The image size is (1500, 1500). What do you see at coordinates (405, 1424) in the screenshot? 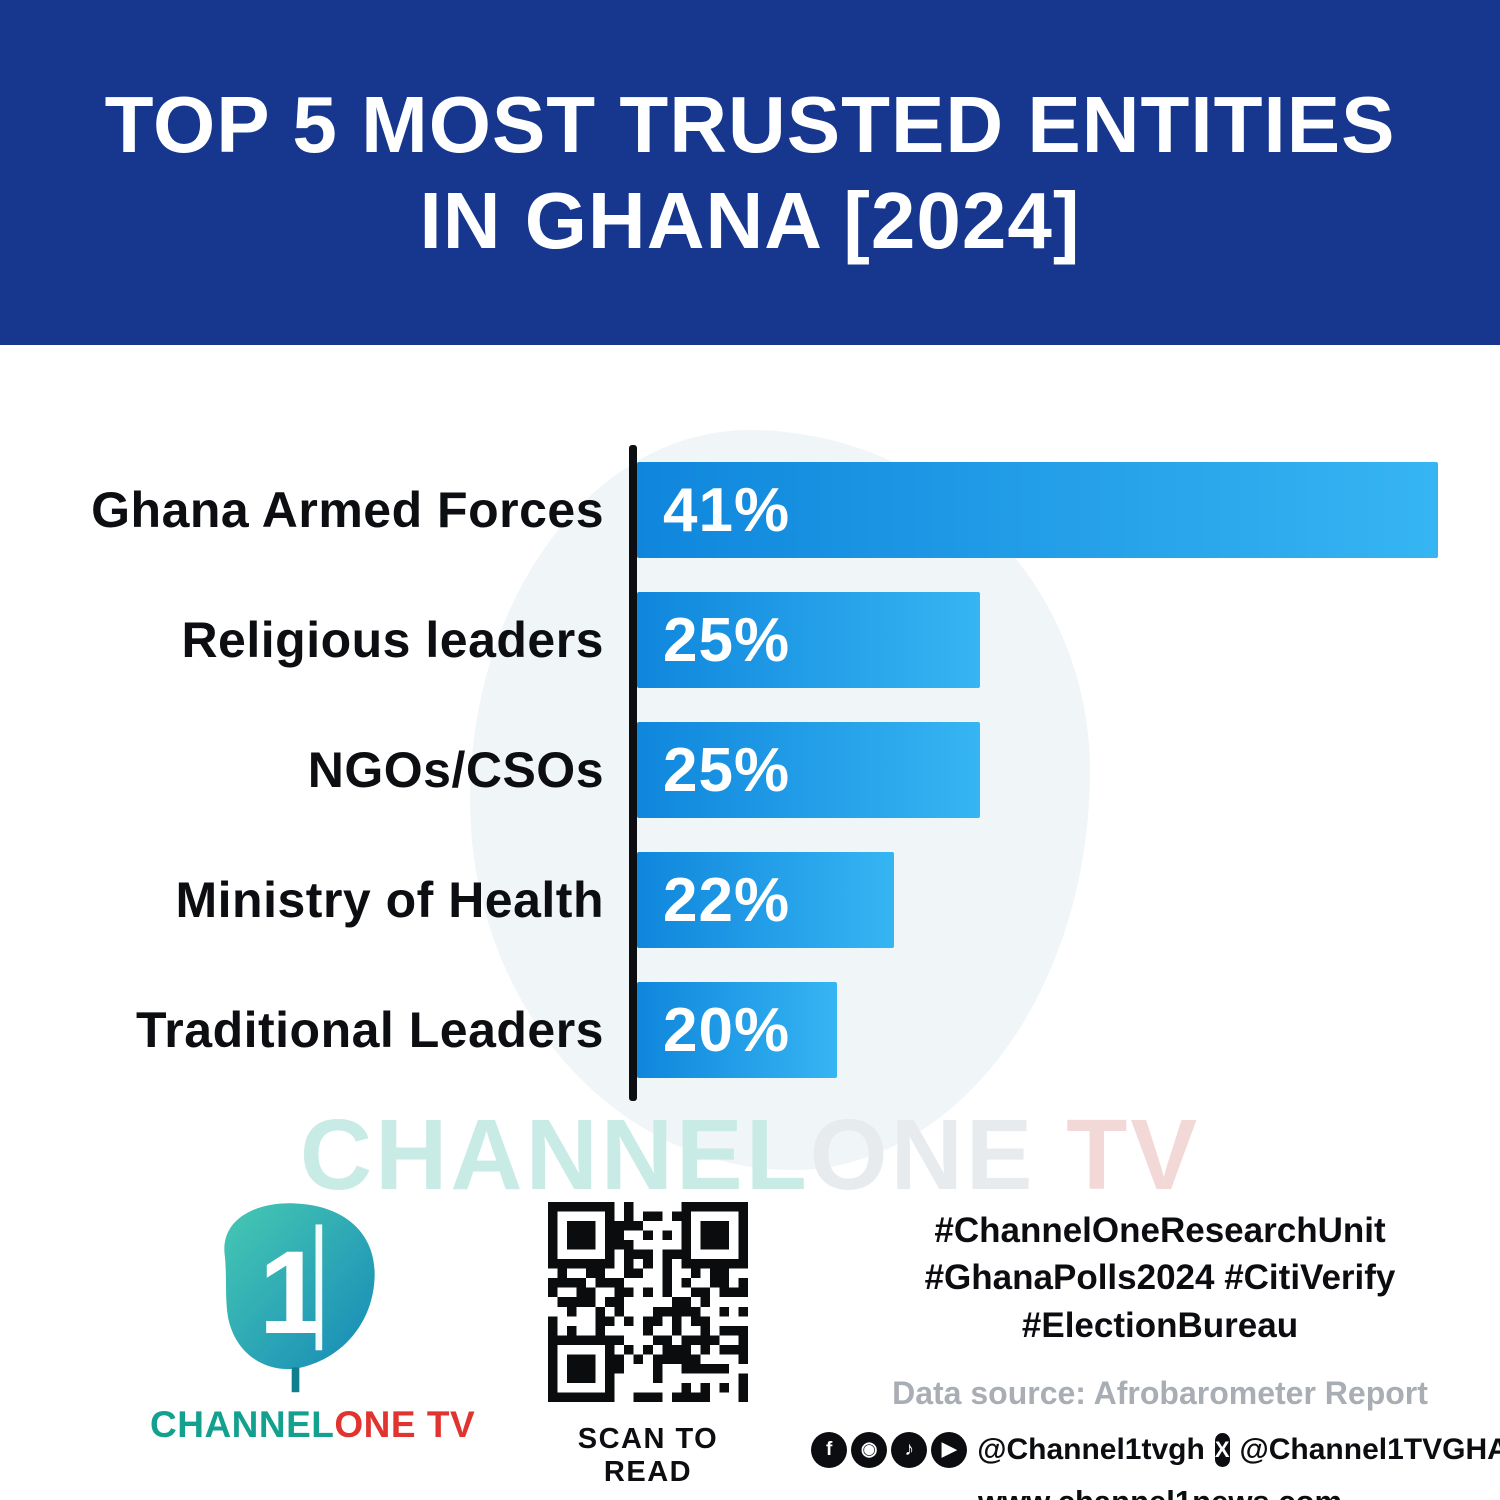
I see `logo-text-one-tv: ONE TV` at bounding box center [405, 1424].